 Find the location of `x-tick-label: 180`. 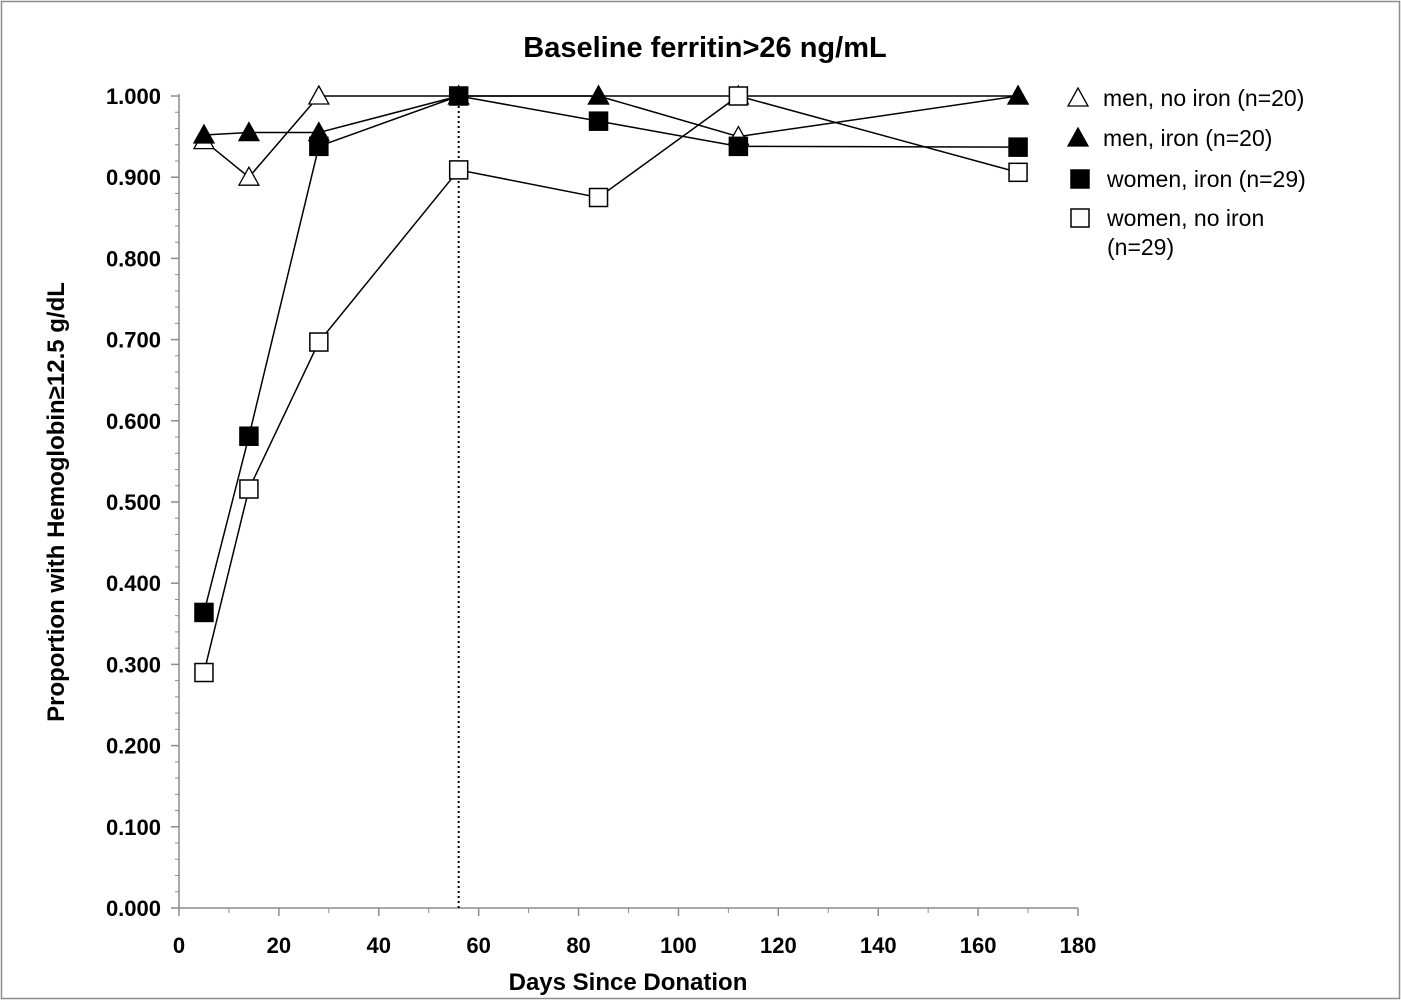

x-tick-label: 180 is located at coordinates (1078, 945).